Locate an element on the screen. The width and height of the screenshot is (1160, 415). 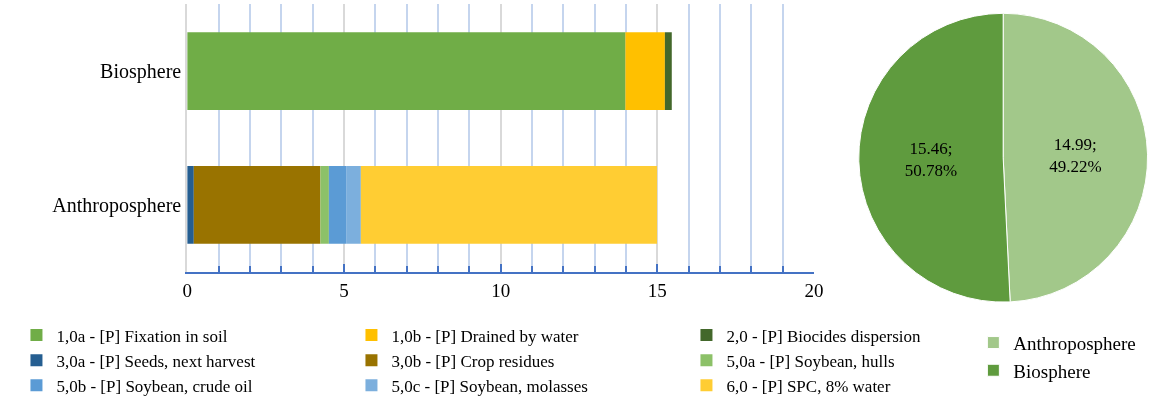
legend-label: 2,0 - [P] Biocides dispersion is located at coordinates (824, 336).